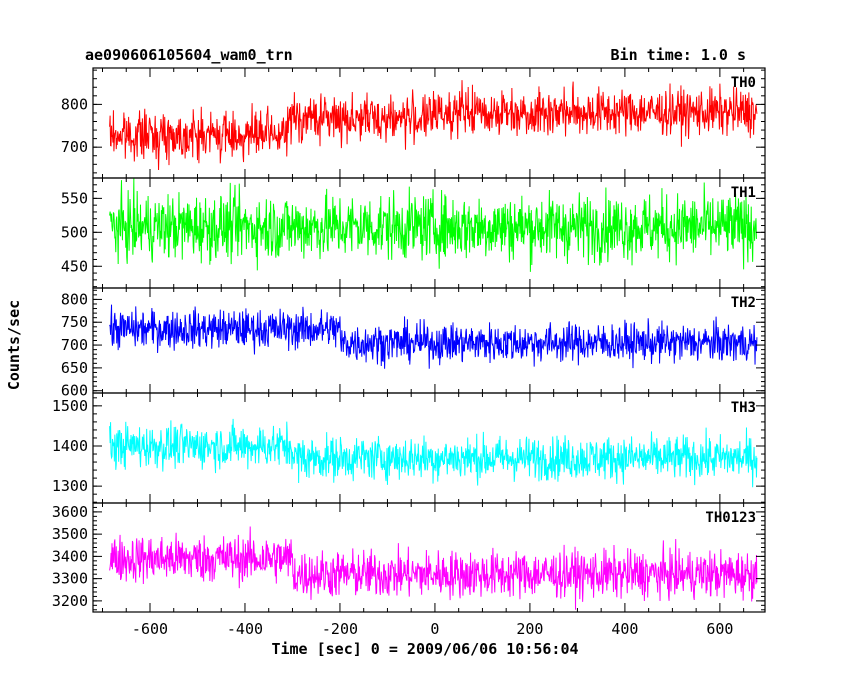  What do you see at coordinates (70, 512) in the screenshot?
I see `y-tick-label: 3600` at bounding box center [70, 512].